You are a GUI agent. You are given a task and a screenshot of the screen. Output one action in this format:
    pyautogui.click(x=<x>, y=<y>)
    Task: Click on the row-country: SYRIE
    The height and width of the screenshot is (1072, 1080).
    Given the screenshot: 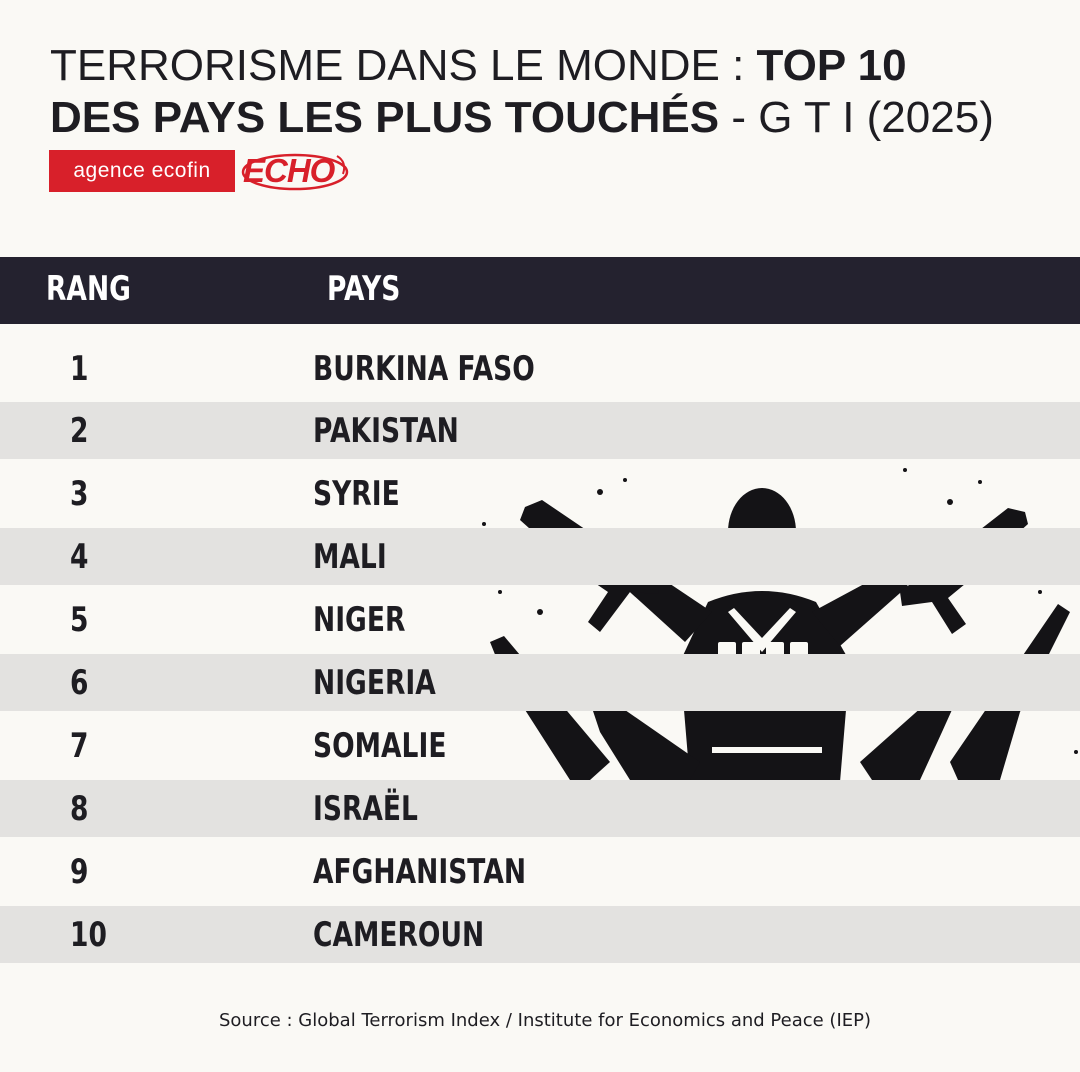 What is the action you would take?
    pyautogui.click(x=356, y=494)
    